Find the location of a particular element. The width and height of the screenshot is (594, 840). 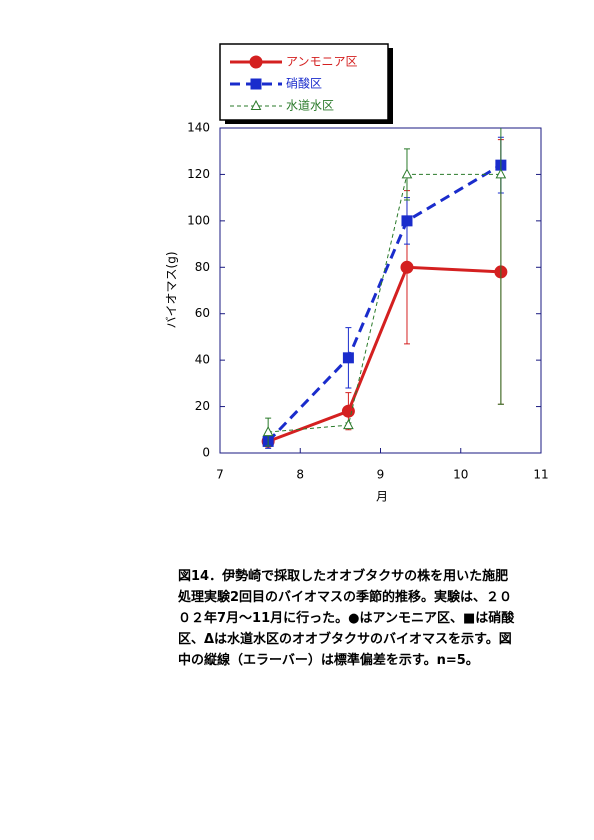

caption-line: ０２年7月～11月に行った。●はアンモニア区、■は硝酸 is located at coordinates (346, 618).